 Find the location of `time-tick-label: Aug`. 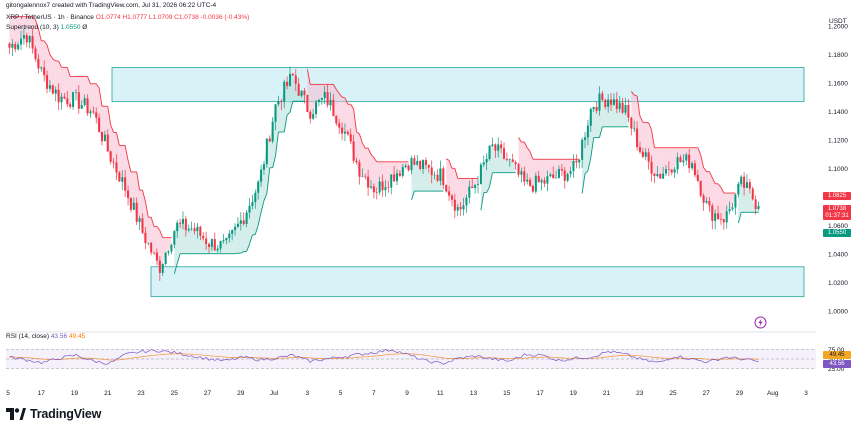

time-tick-label: Aug is located at coordinates (773, 393).